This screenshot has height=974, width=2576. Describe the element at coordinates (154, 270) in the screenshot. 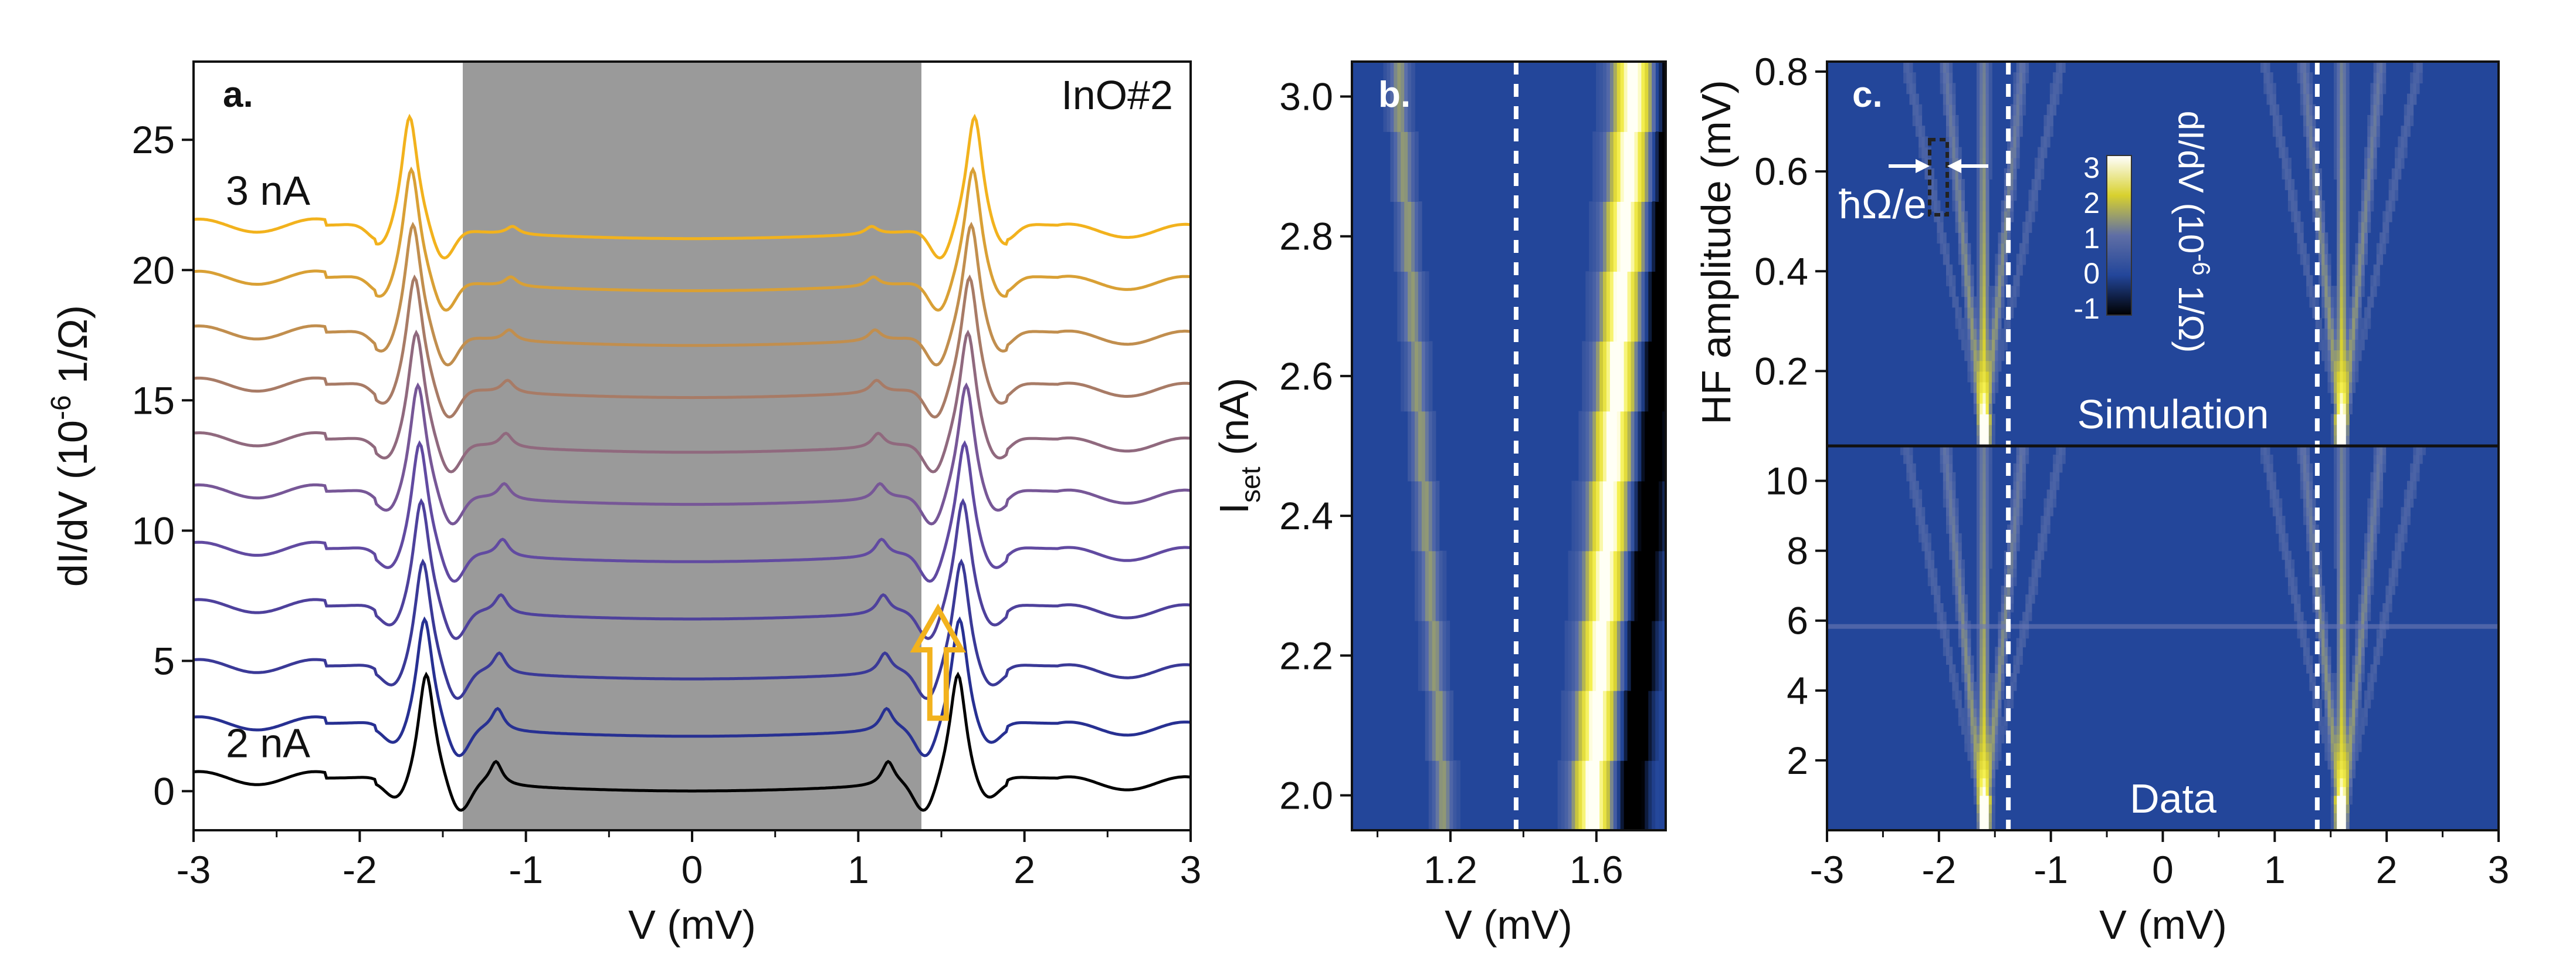

I see `y-tick-label-a: 20` at that location.